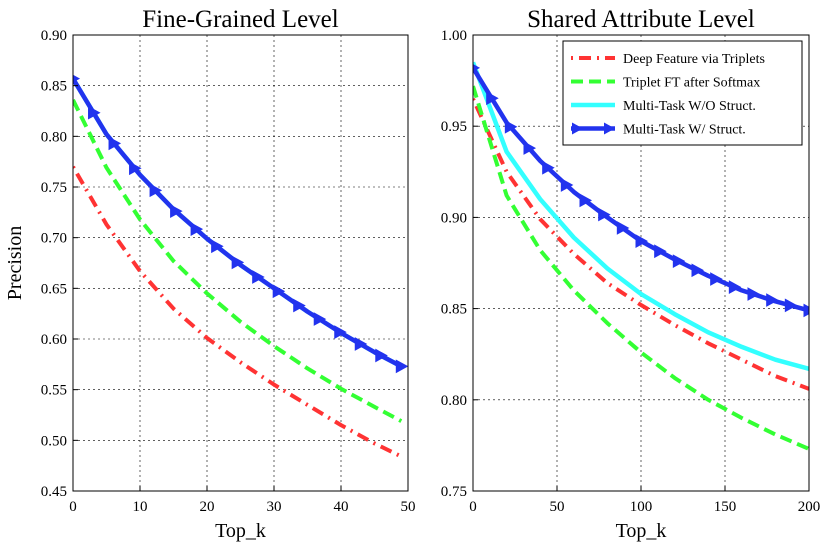 The image size is (831, 549). Describe the element at coordinates (140, 507) in the screenshot. I see `x-tick-label: 10` at that location.